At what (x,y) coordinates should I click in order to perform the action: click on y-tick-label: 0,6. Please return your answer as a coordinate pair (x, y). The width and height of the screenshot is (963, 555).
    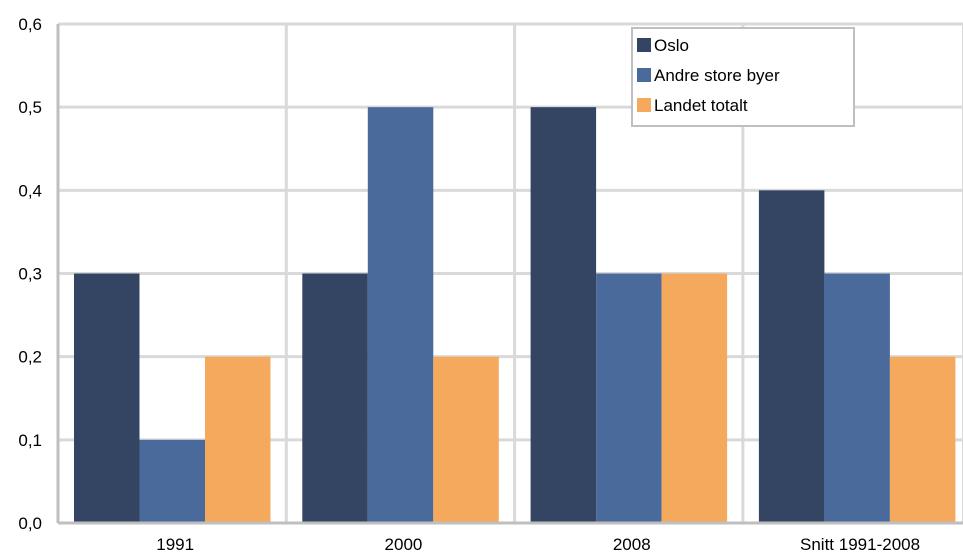
    Looking at the image, I should click on (30, 24).